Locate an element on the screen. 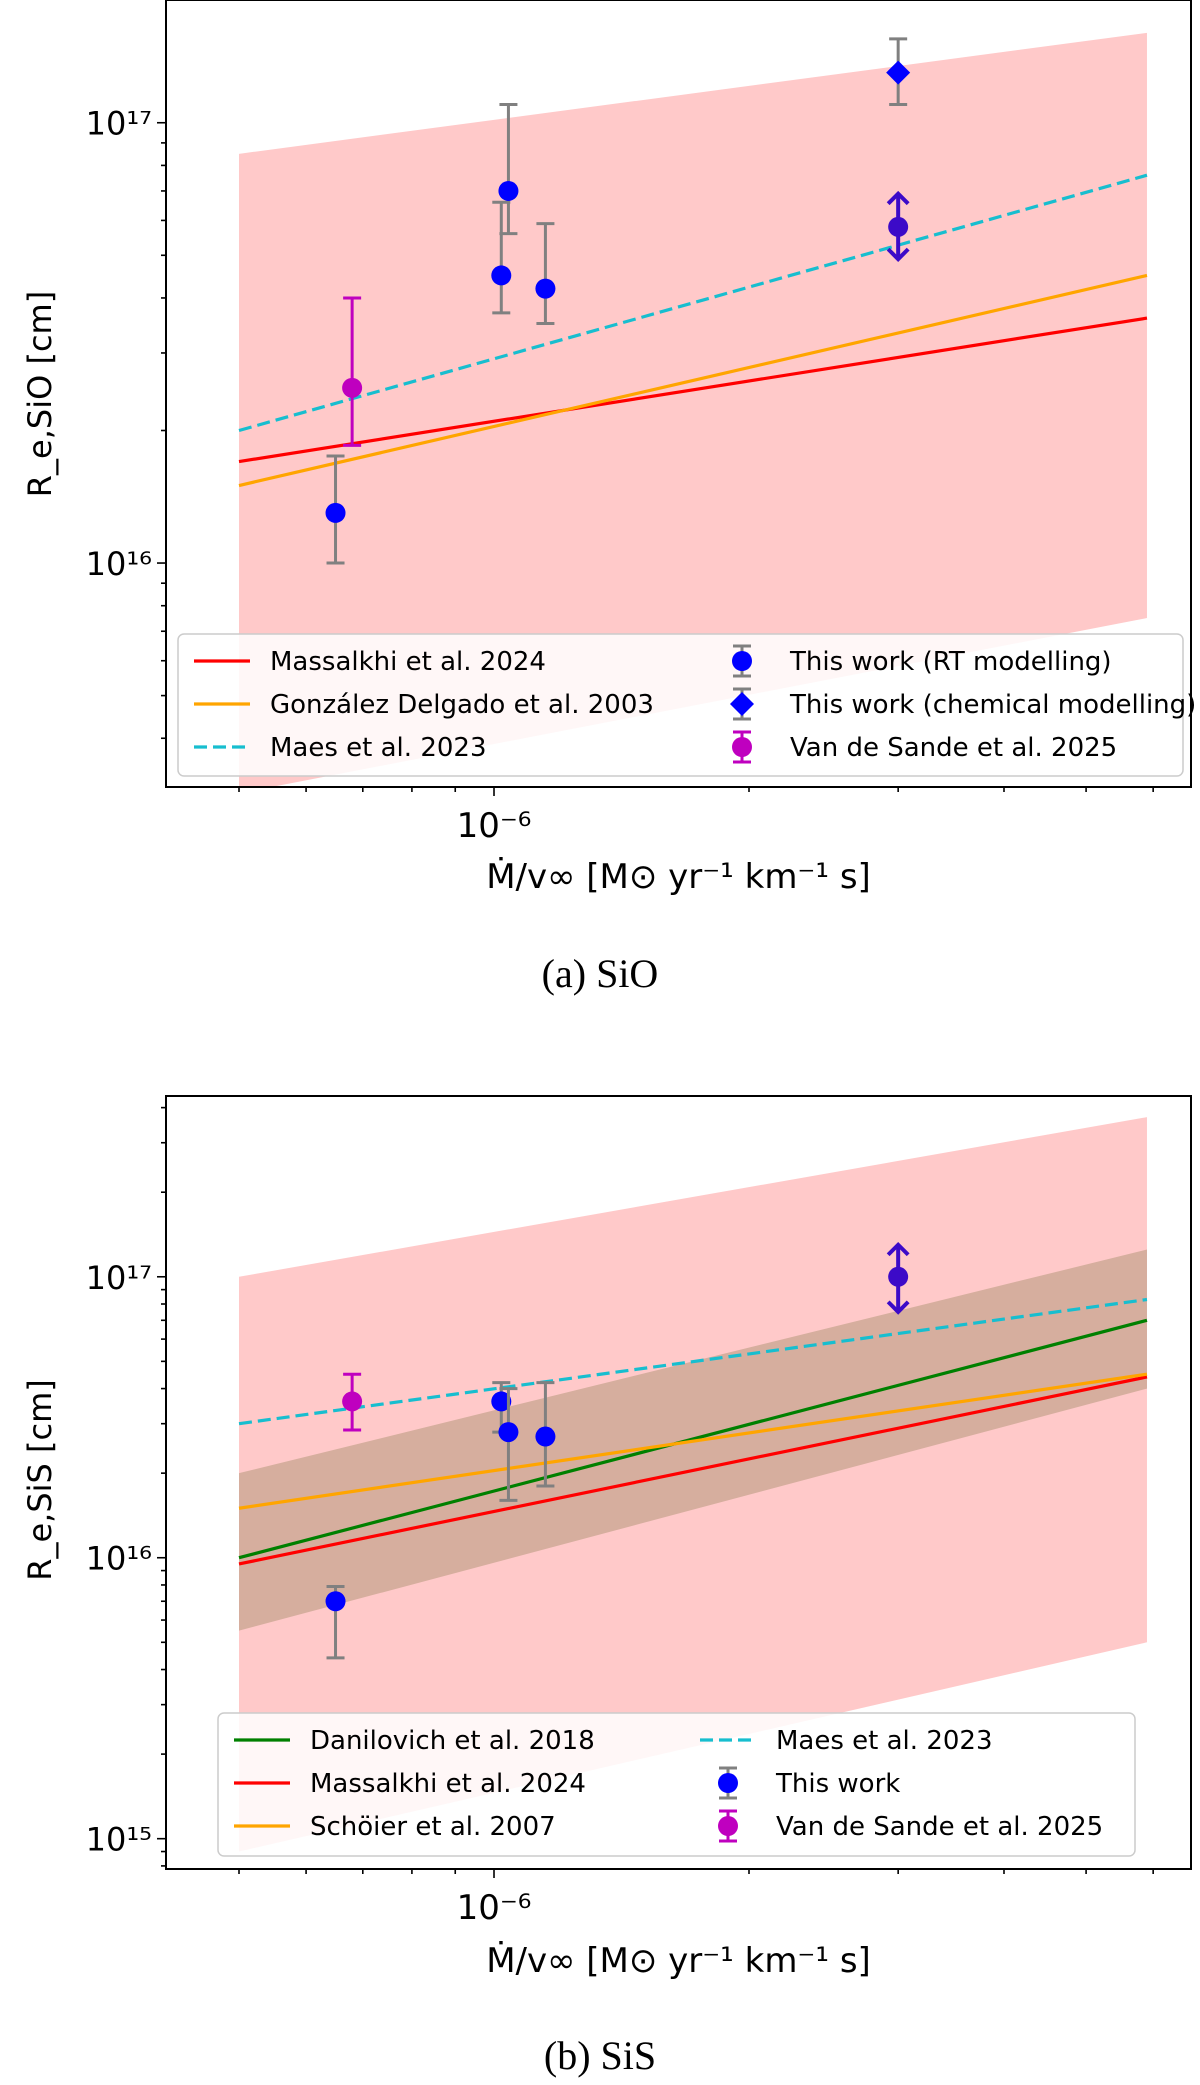 Image resolution: width=1200 pixels, height=2085 pixels. y-axis-label: R_e,SiS [cm] is located at coordinates (40, 1480).